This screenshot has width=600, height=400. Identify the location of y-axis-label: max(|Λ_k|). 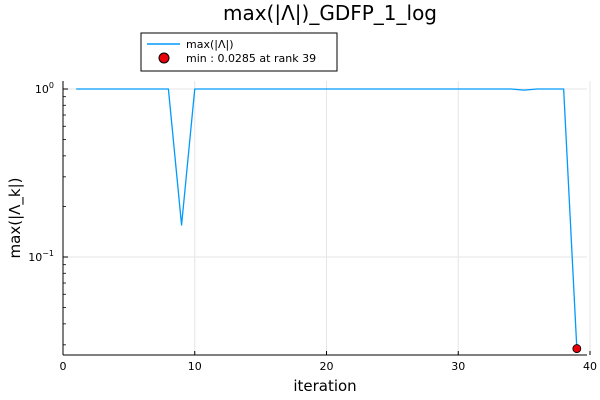
(15, 218).